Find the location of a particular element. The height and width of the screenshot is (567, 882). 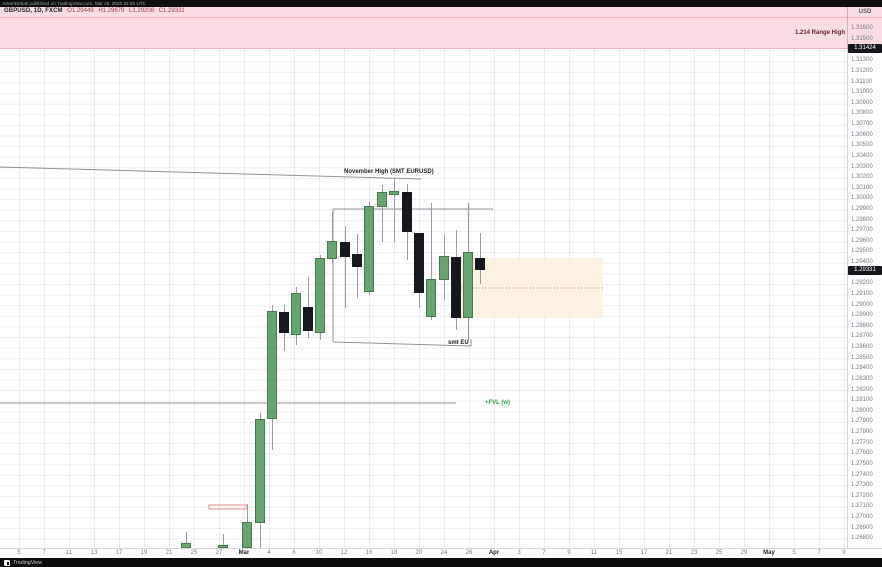

november-high-trendline is located at coordinates (211, 173).